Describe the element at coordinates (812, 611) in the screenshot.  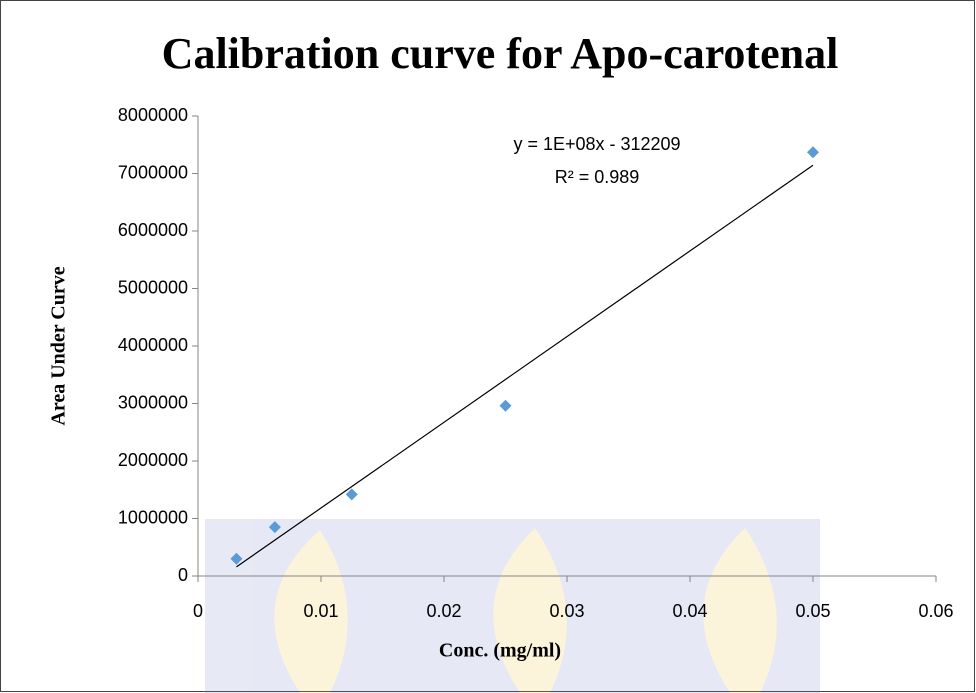
I see `x-tick-label: 0.05` at that location.